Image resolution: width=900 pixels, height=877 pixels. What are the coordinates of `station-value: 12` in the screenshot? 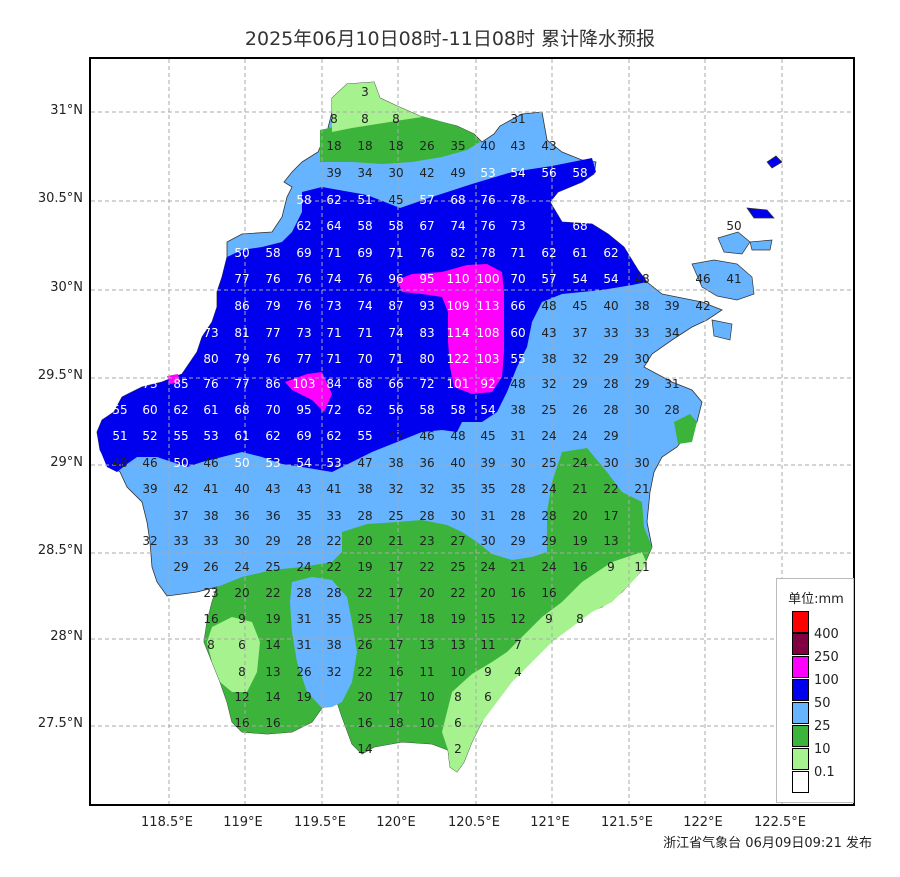 It's located at (242, 697).